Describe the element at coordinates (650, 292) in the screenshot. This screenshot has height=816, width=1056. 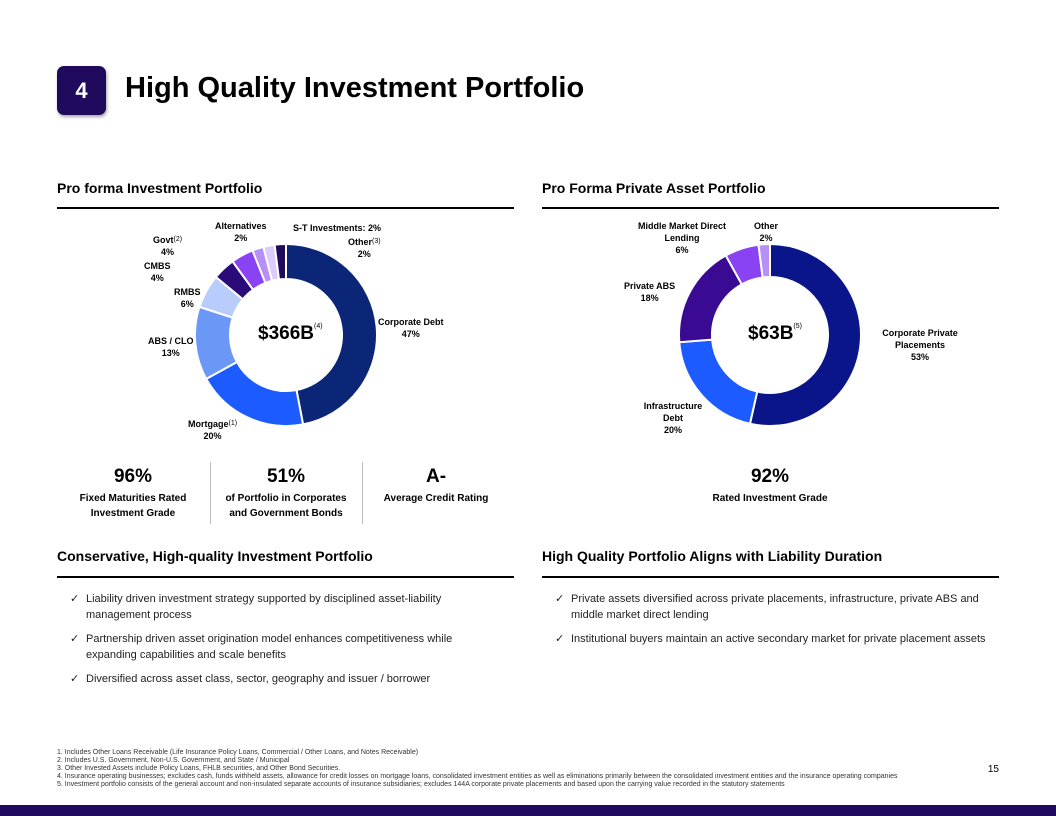
I see `label-private-abs: Private ABS 18%` at that location.